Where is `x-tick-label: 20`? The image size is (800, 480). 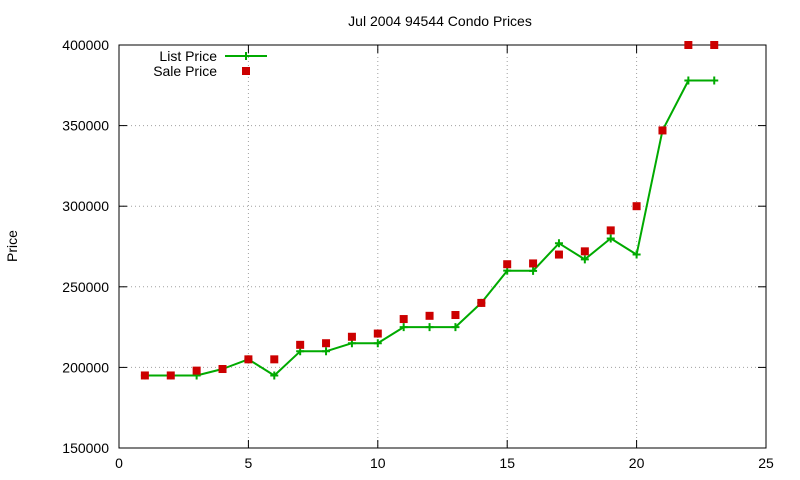 x-tick-label: 20 is located at coordinates (637, 463).